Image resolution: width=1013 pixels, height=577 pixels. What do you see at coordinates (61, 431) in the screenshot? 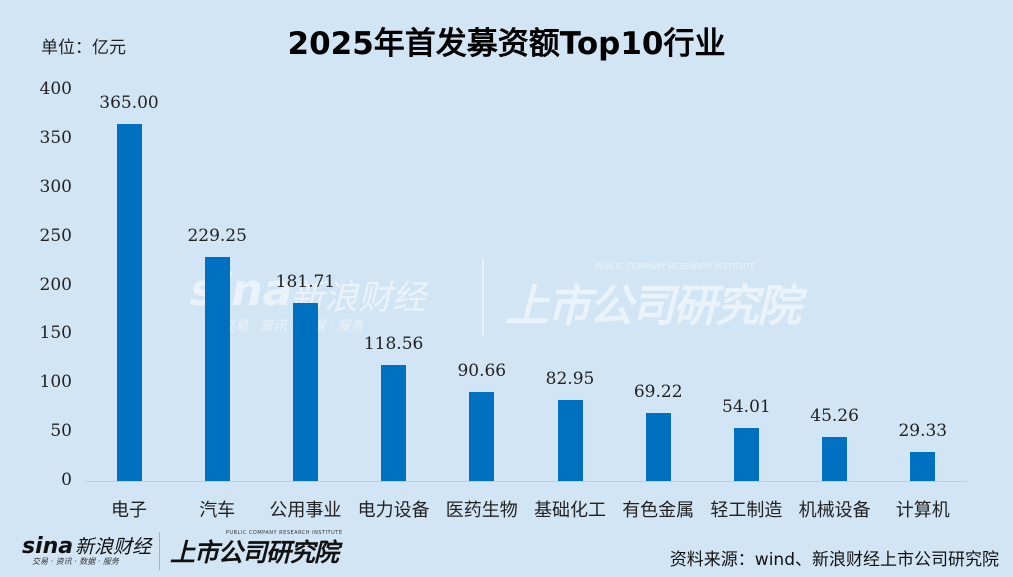
I see `y-tick-label: 50` at bounding box center [61, 431].